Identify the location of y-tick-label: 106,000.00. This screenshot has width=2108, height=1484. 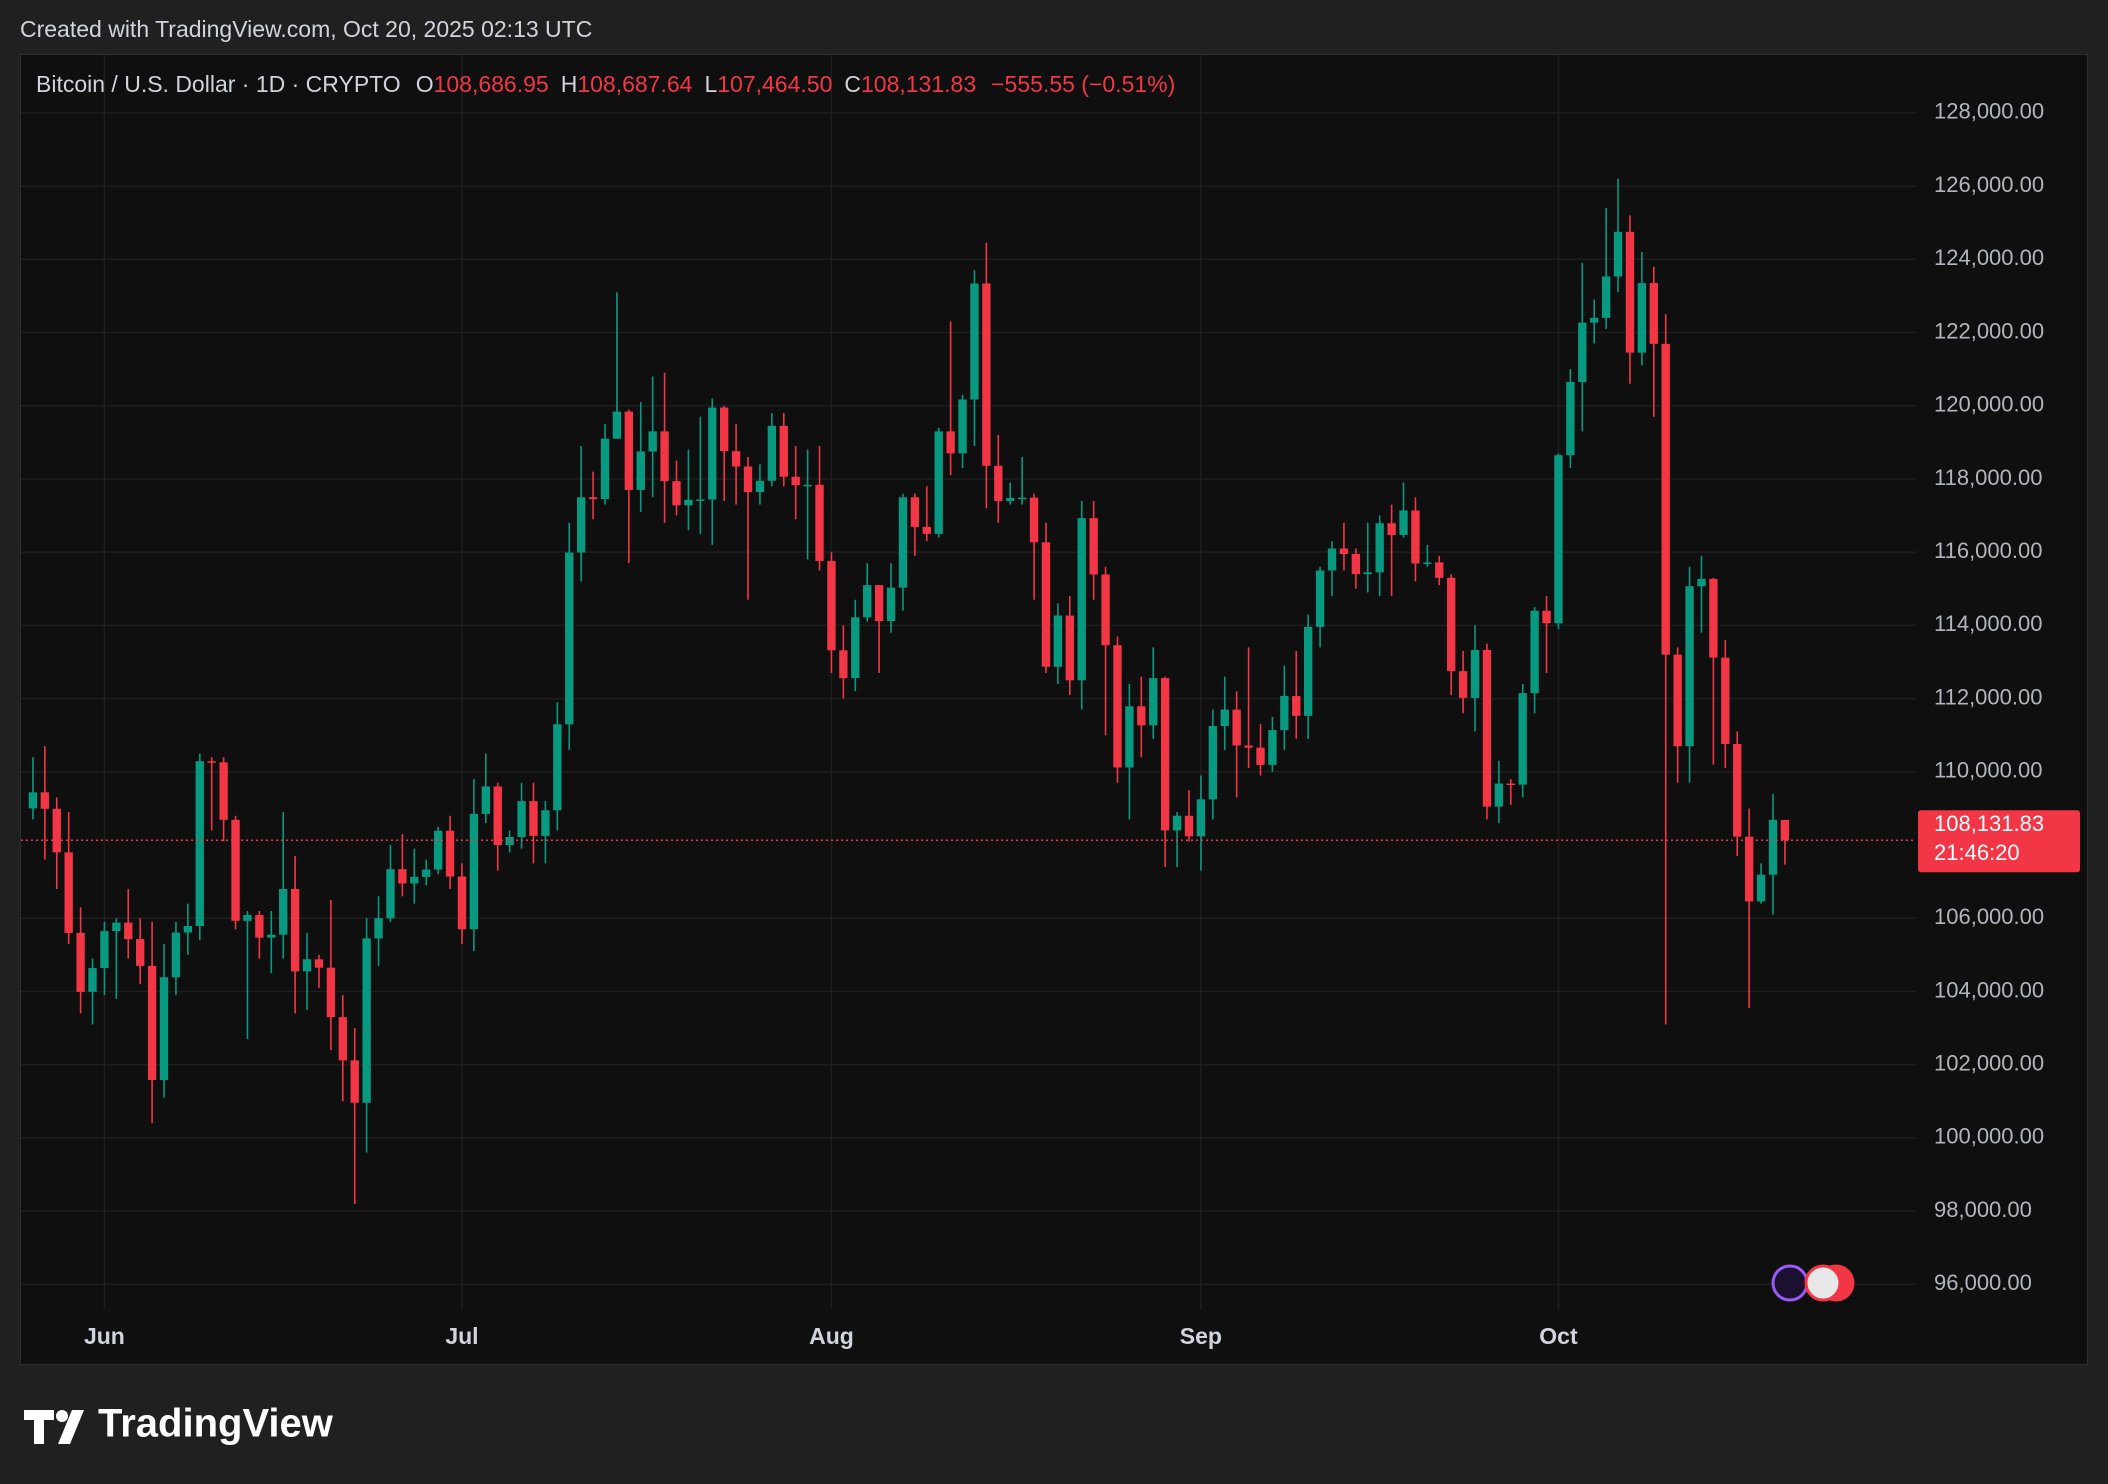
(1989, 916).